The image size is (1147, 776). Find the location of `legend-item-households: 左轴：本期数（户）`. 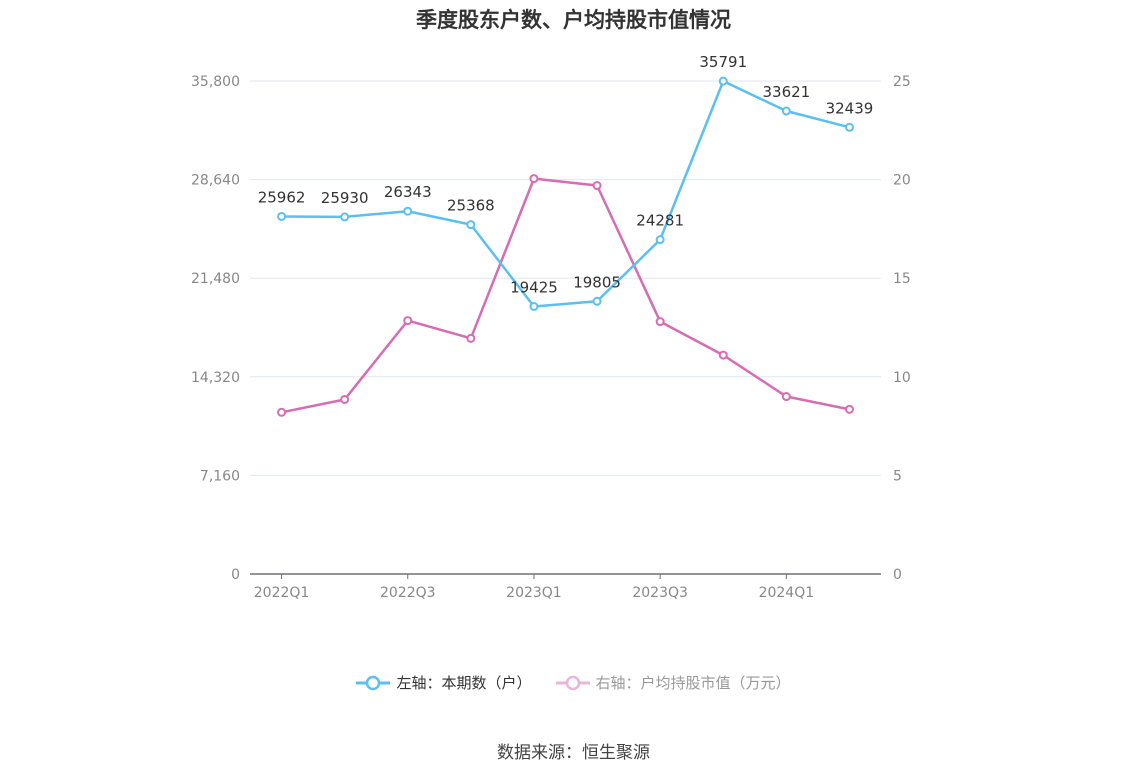

legend-item-households: 左轴：本期数（户） is located at coordinates (444, 682).